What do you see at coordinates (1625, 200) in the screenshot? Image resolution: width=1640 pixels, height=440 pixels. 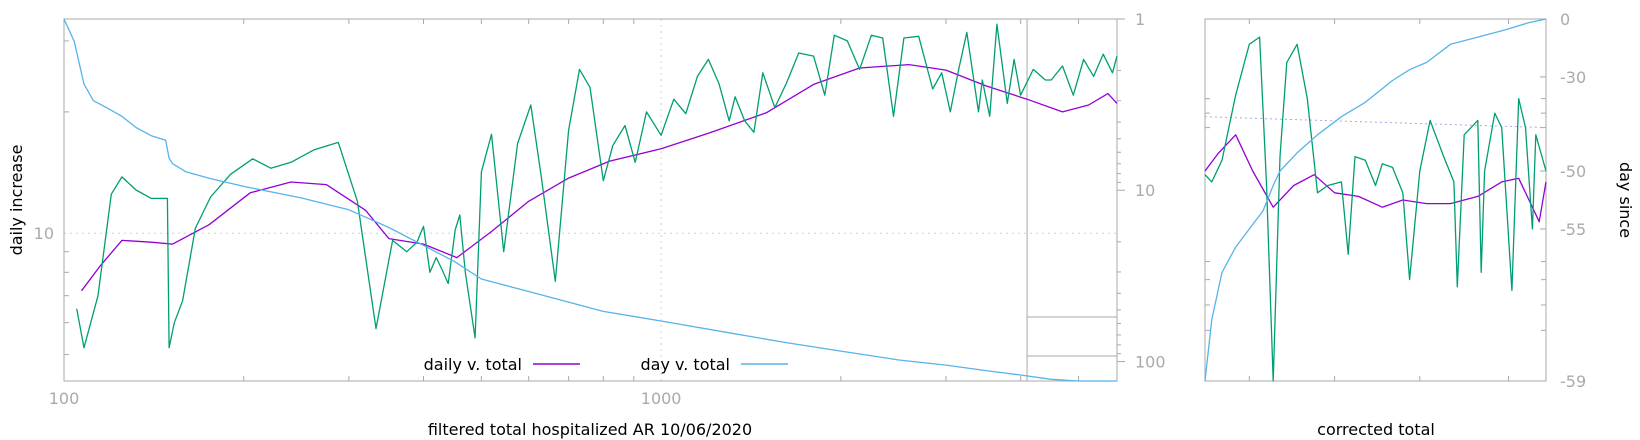 I see `inset-y-axis-label-right: day since` at bounding box center [1625, 200].